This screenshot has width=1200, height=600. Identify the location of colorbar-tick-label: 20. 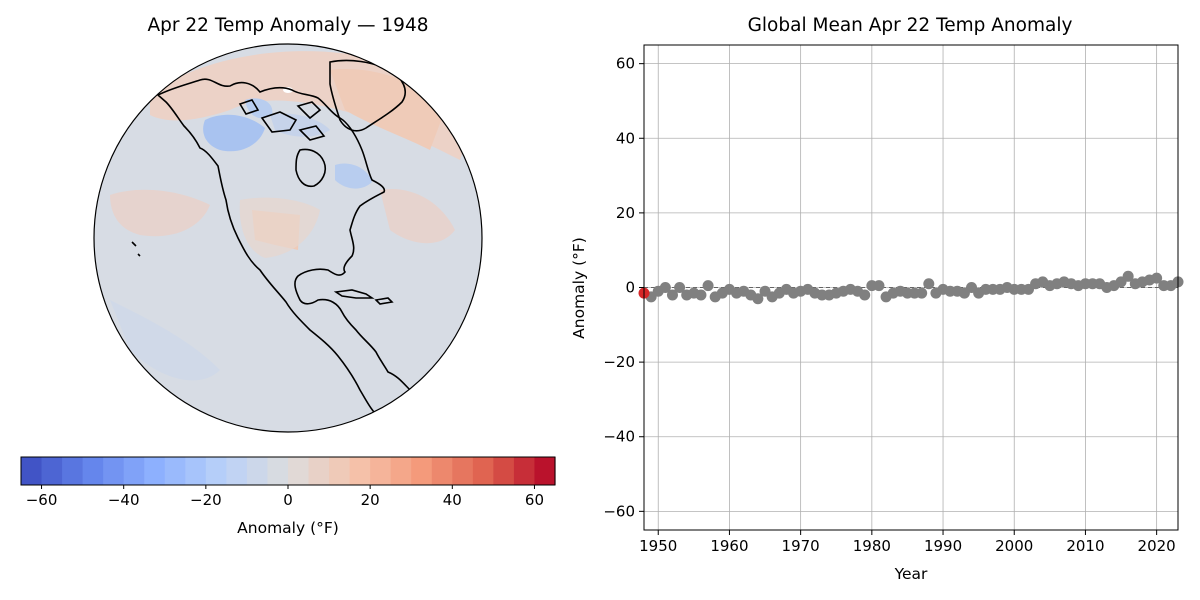
(370, 500).